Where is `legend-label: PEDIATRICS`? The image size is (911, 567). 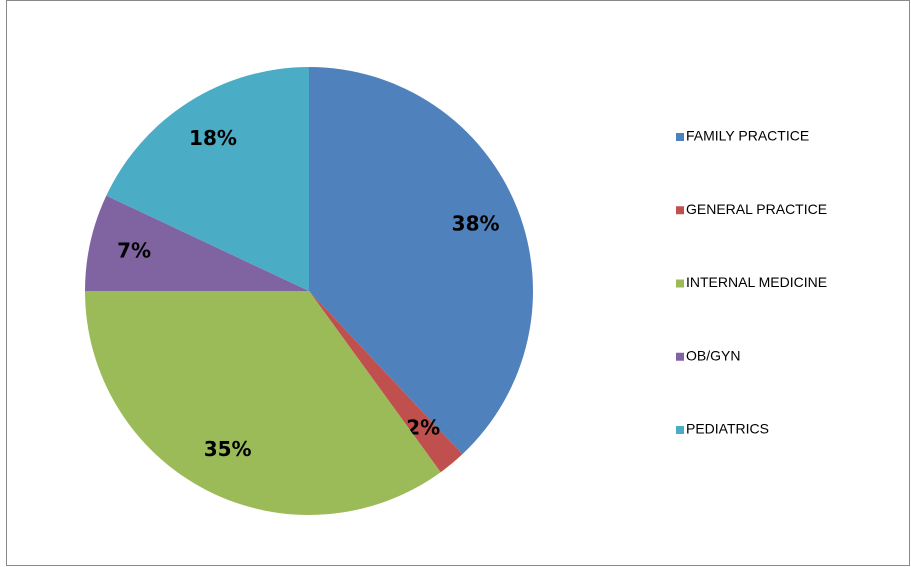
legend-label: PEDIATRICS is located at coordinates (727, 429).